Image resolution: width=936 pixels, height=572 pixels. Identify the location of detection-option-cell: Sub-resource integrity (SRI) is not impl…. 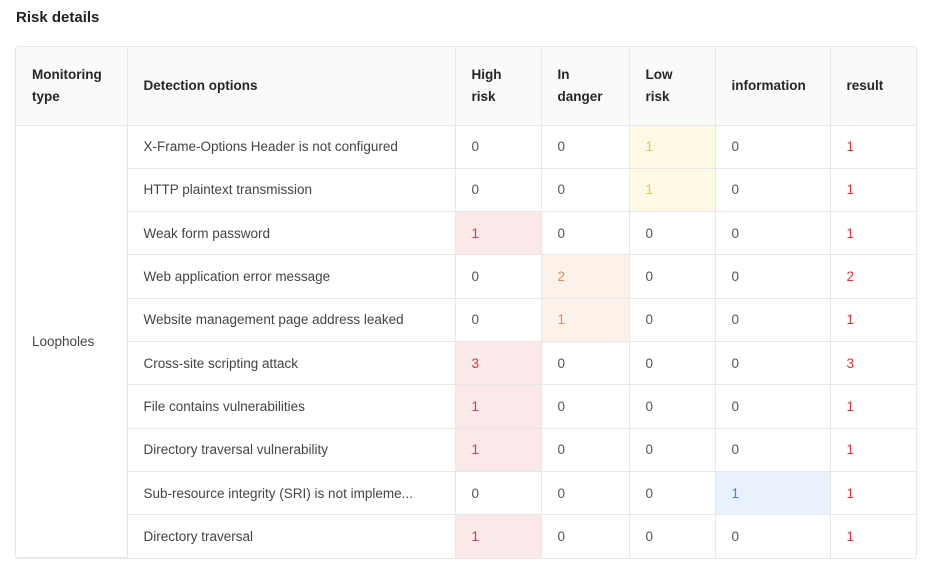
(291, 493).